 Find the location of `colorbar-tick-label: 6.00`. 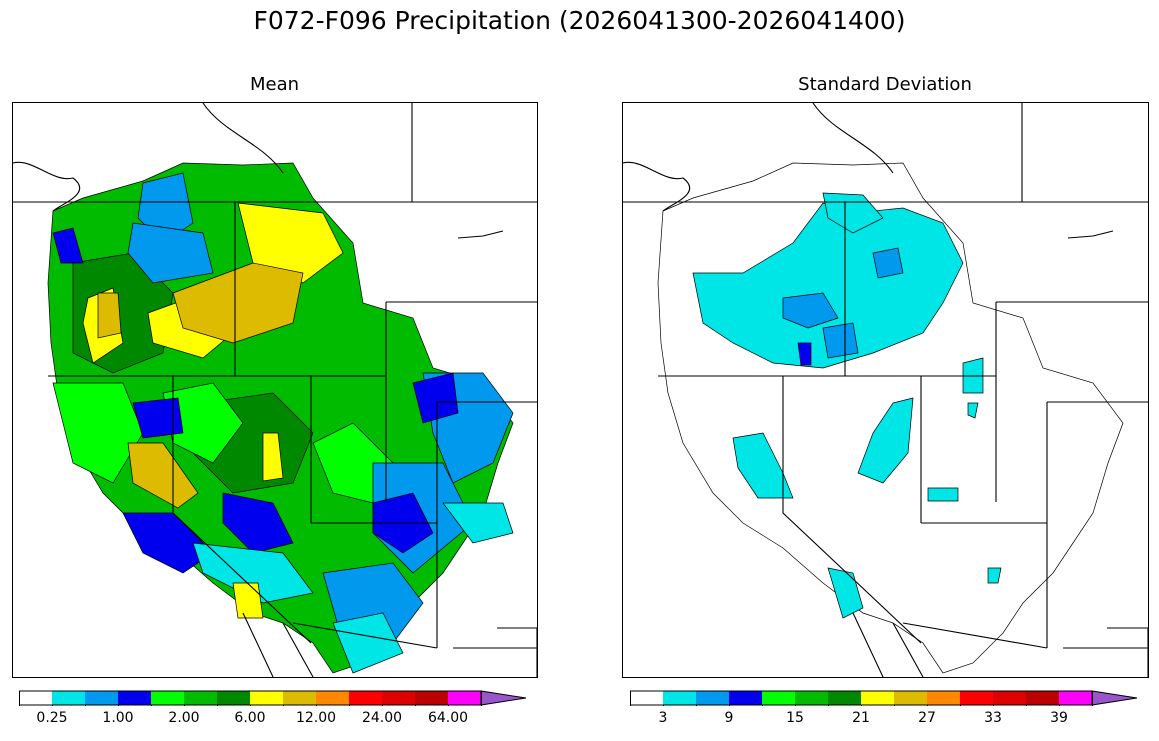

colorbar-tick-label: 6.00 is located at coordinates (250, 718).